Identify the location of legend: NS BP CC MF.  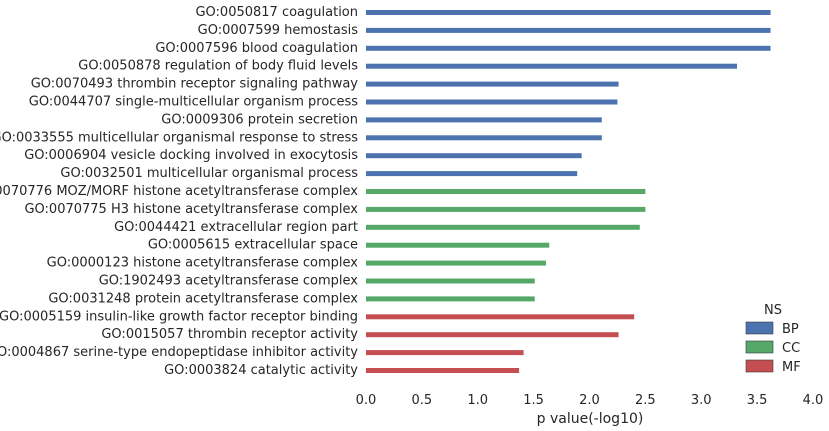
(773, 339).